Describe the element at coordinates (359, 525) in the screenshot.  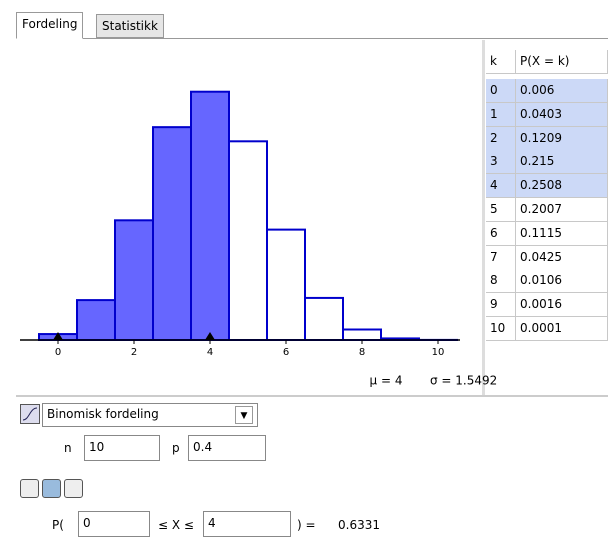
I see `prob-result: 0.6331` at that location.